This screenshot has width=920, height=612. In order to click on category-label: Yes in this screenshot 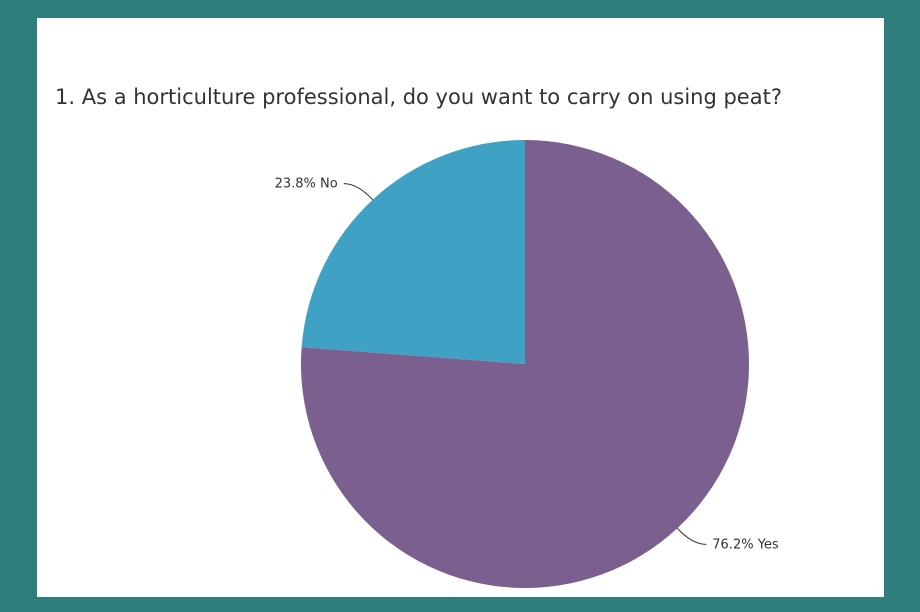, I will do `click(768, 544)`.